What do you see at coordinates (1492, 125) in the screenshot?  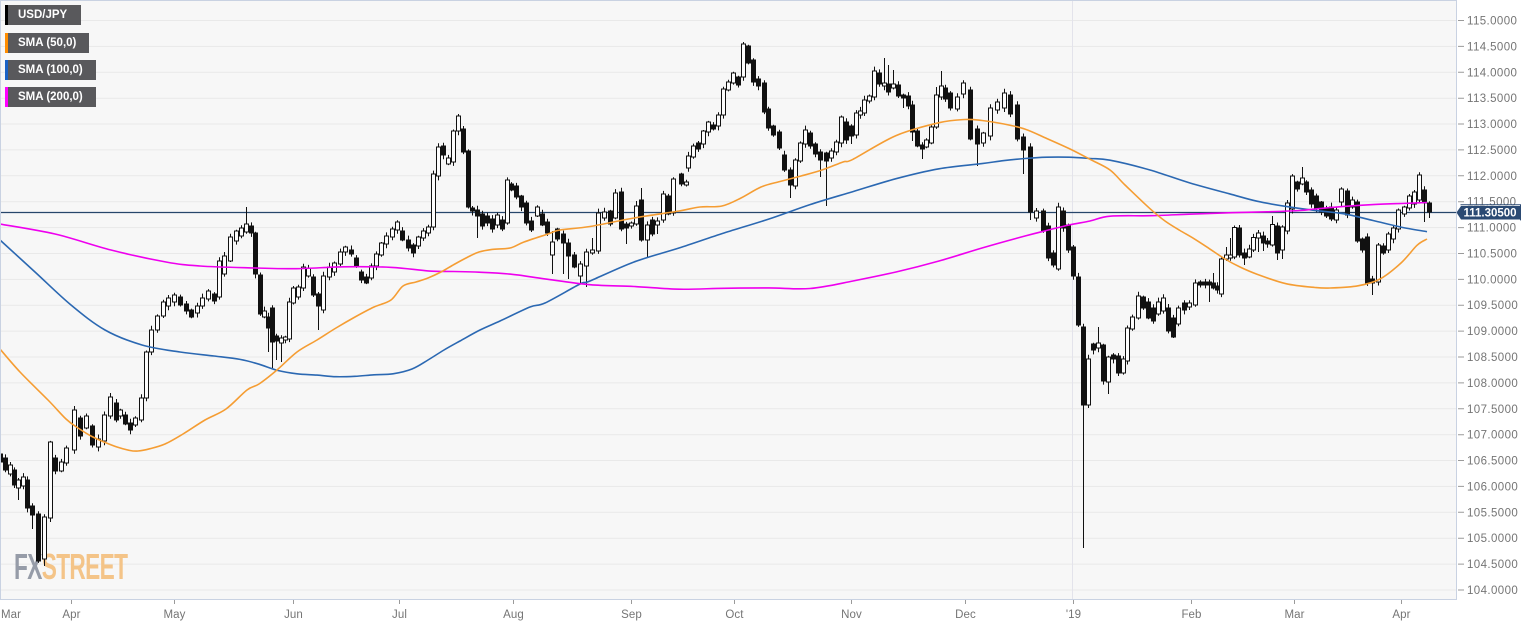 I see `svg-text: 113.0000` at bounding box center [1492, 125].